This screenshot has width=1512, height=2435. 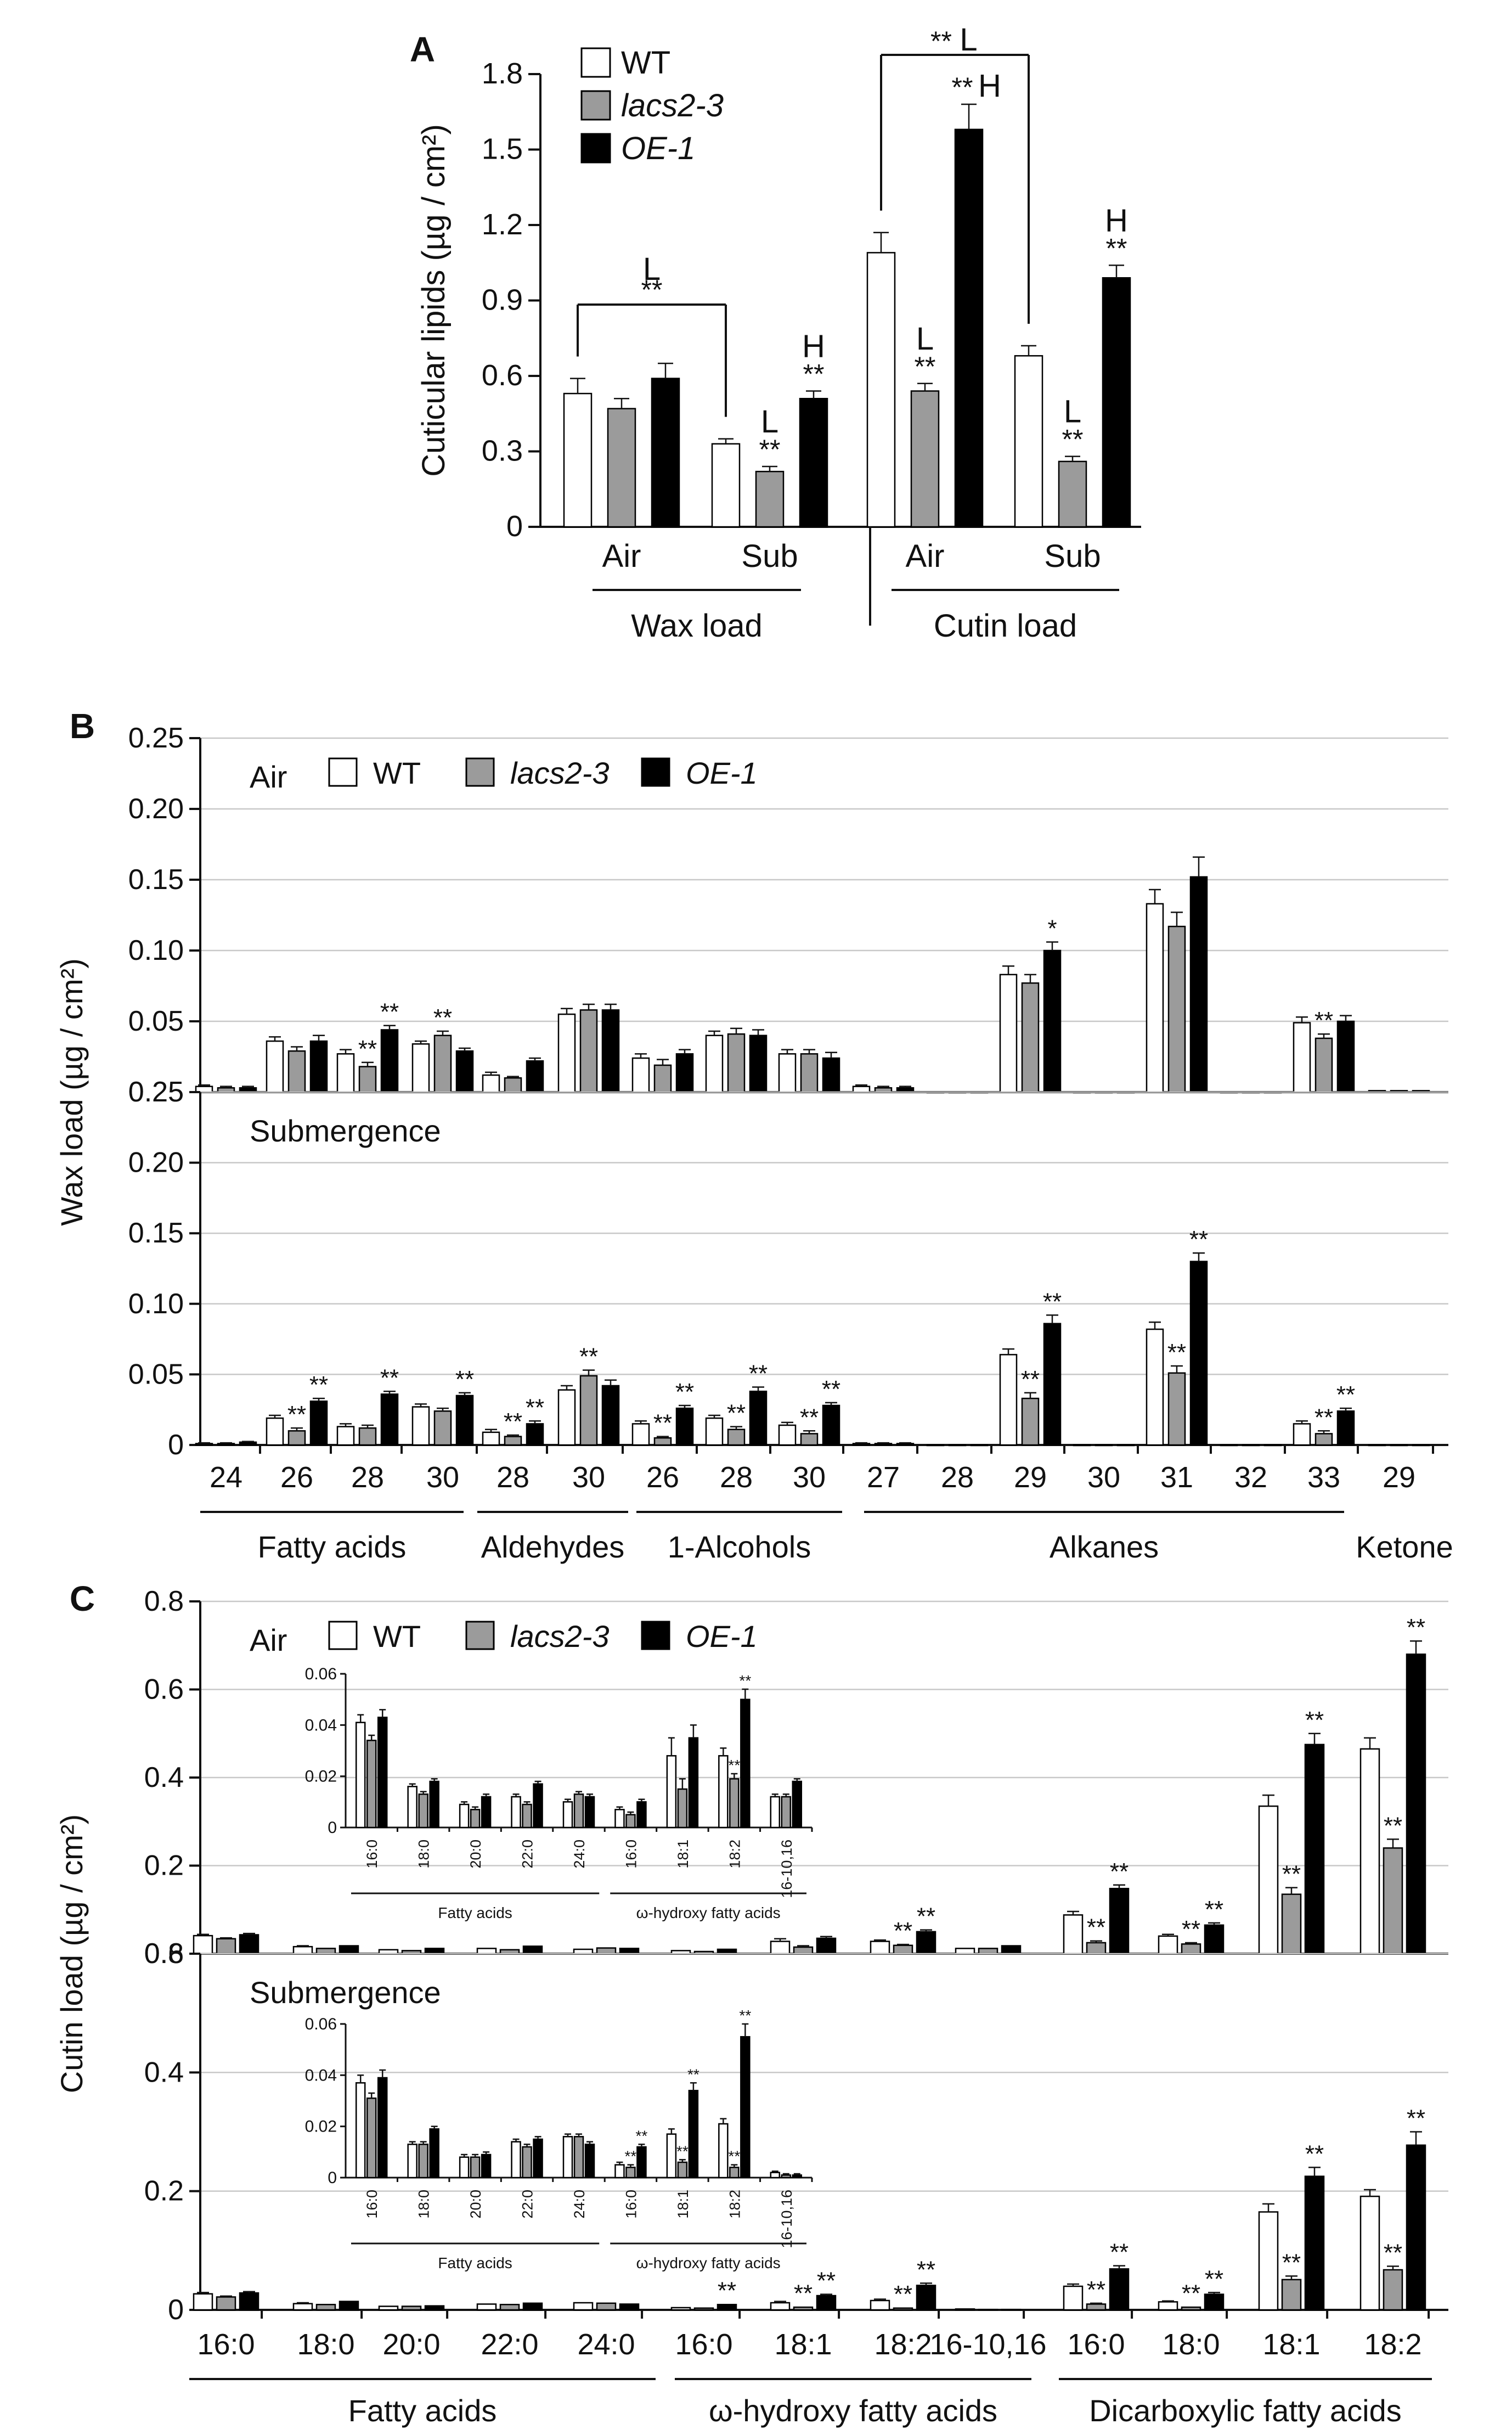 I want to click on panel-C-category-label: 18:1, so click(x=1291, y=2345).